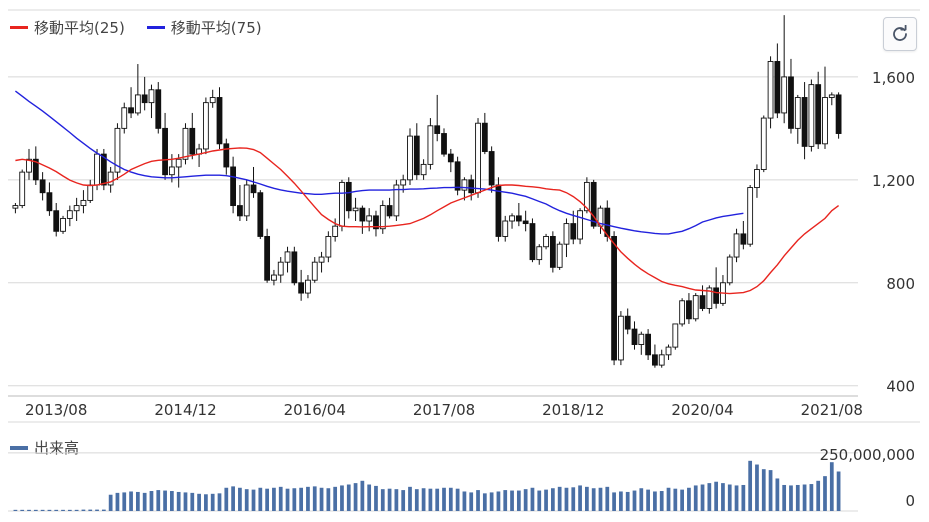 The width and height of the screenshot is (929, 522). Describe the element at coordinates (204, 27) in the screenshot. I see `legend-item-ma75: 移動平均(75)` at that location.